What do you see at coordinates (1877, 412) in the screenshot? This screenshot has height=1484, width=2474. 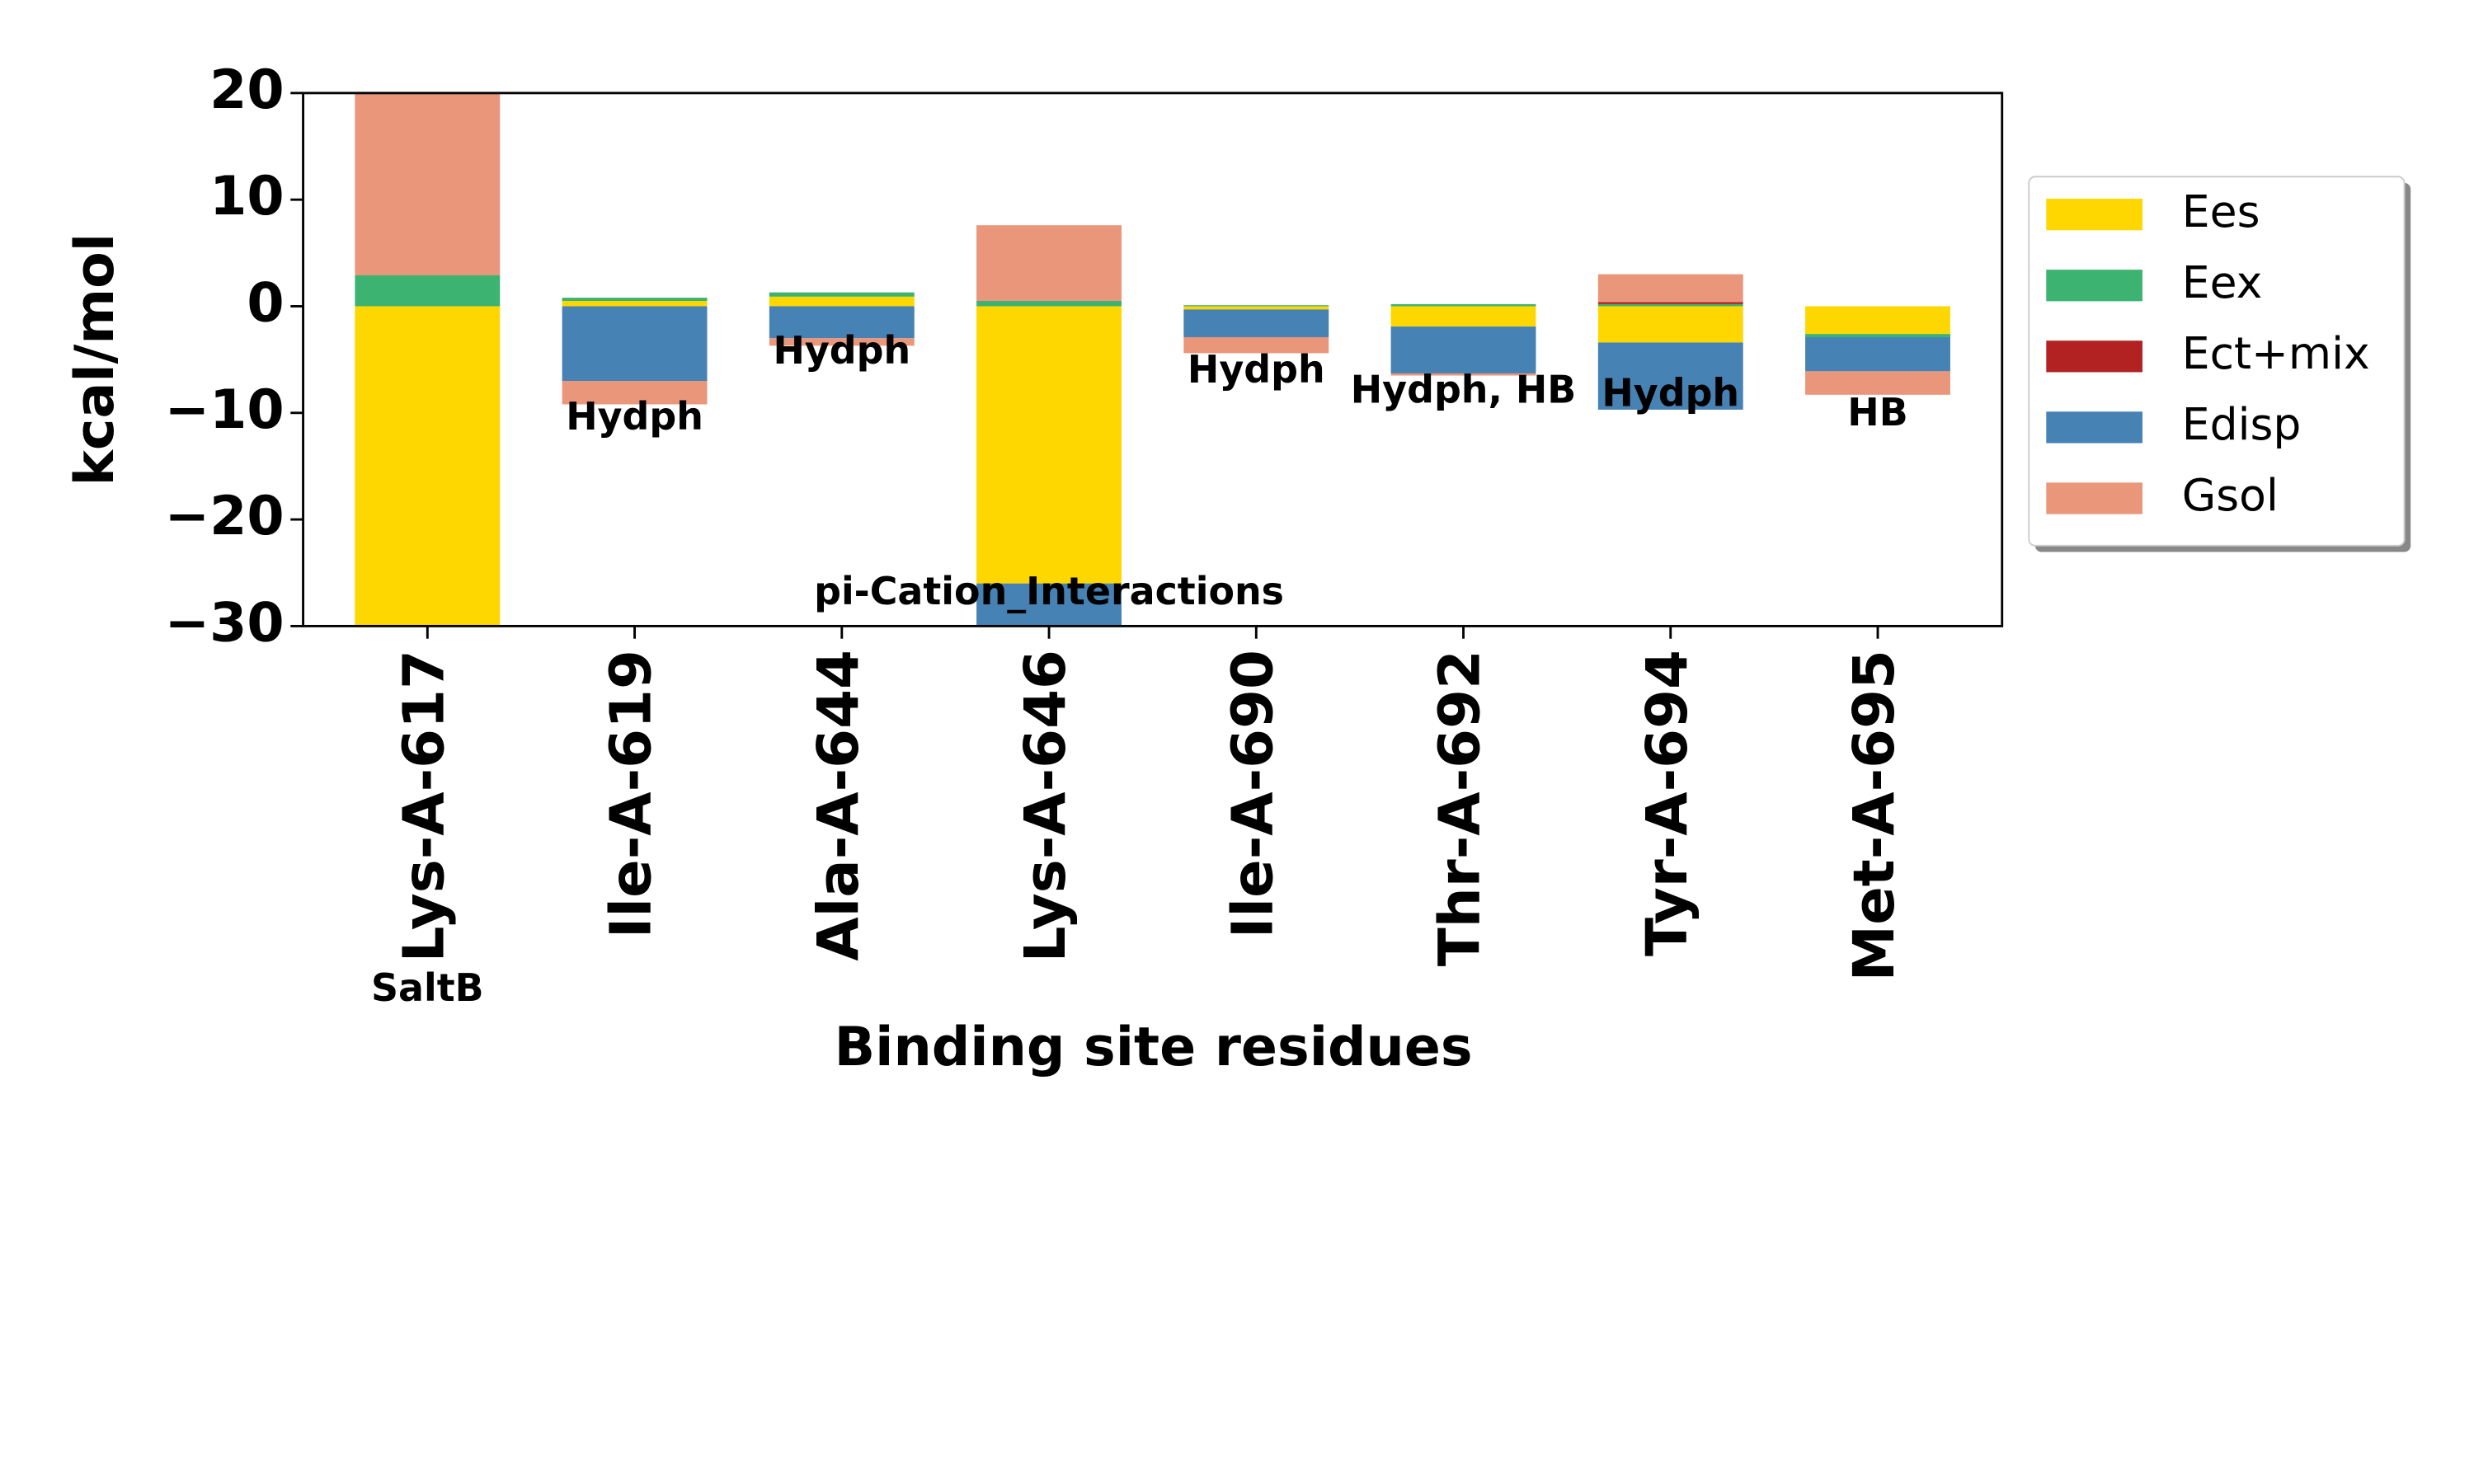 I see `annotation: HB` at bounding box center [1877, 412].